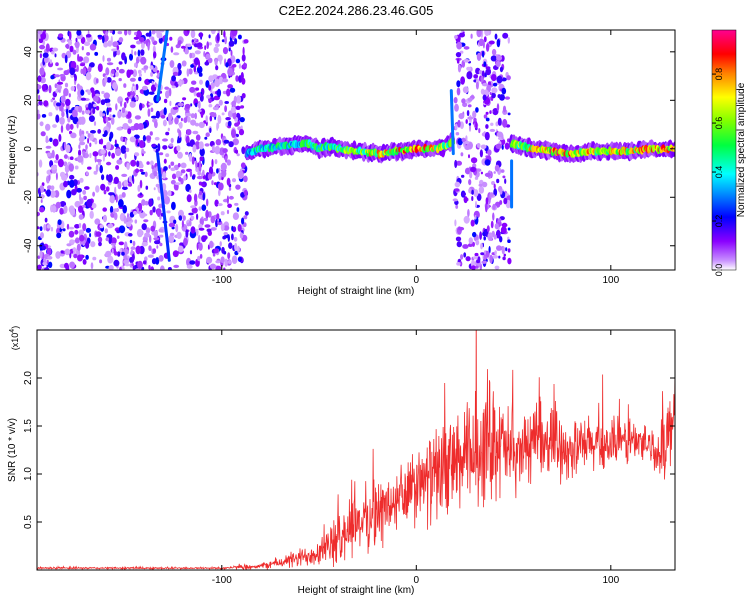 This screenshot has height=600, width=750. I want to click on y-tick-label: 20, so click(28, 100).